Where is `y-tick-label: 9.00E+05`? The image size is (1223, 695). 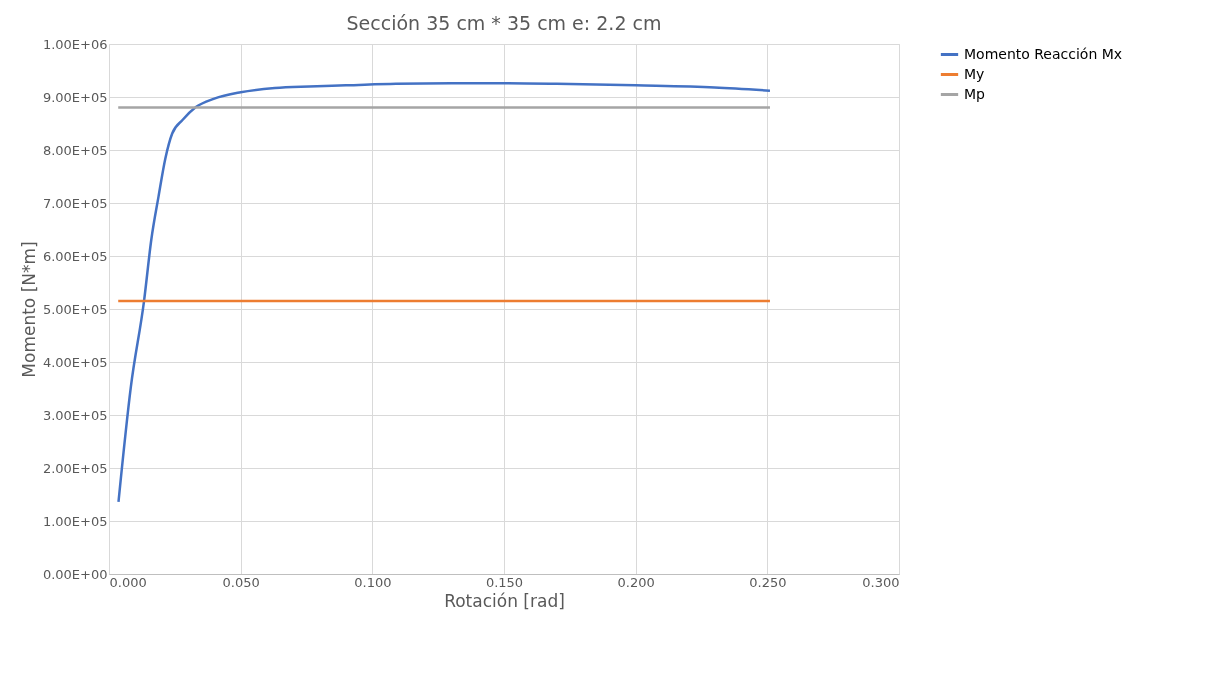
y-tick-label: 9.00E+05 is located at coordinates (75, 97).